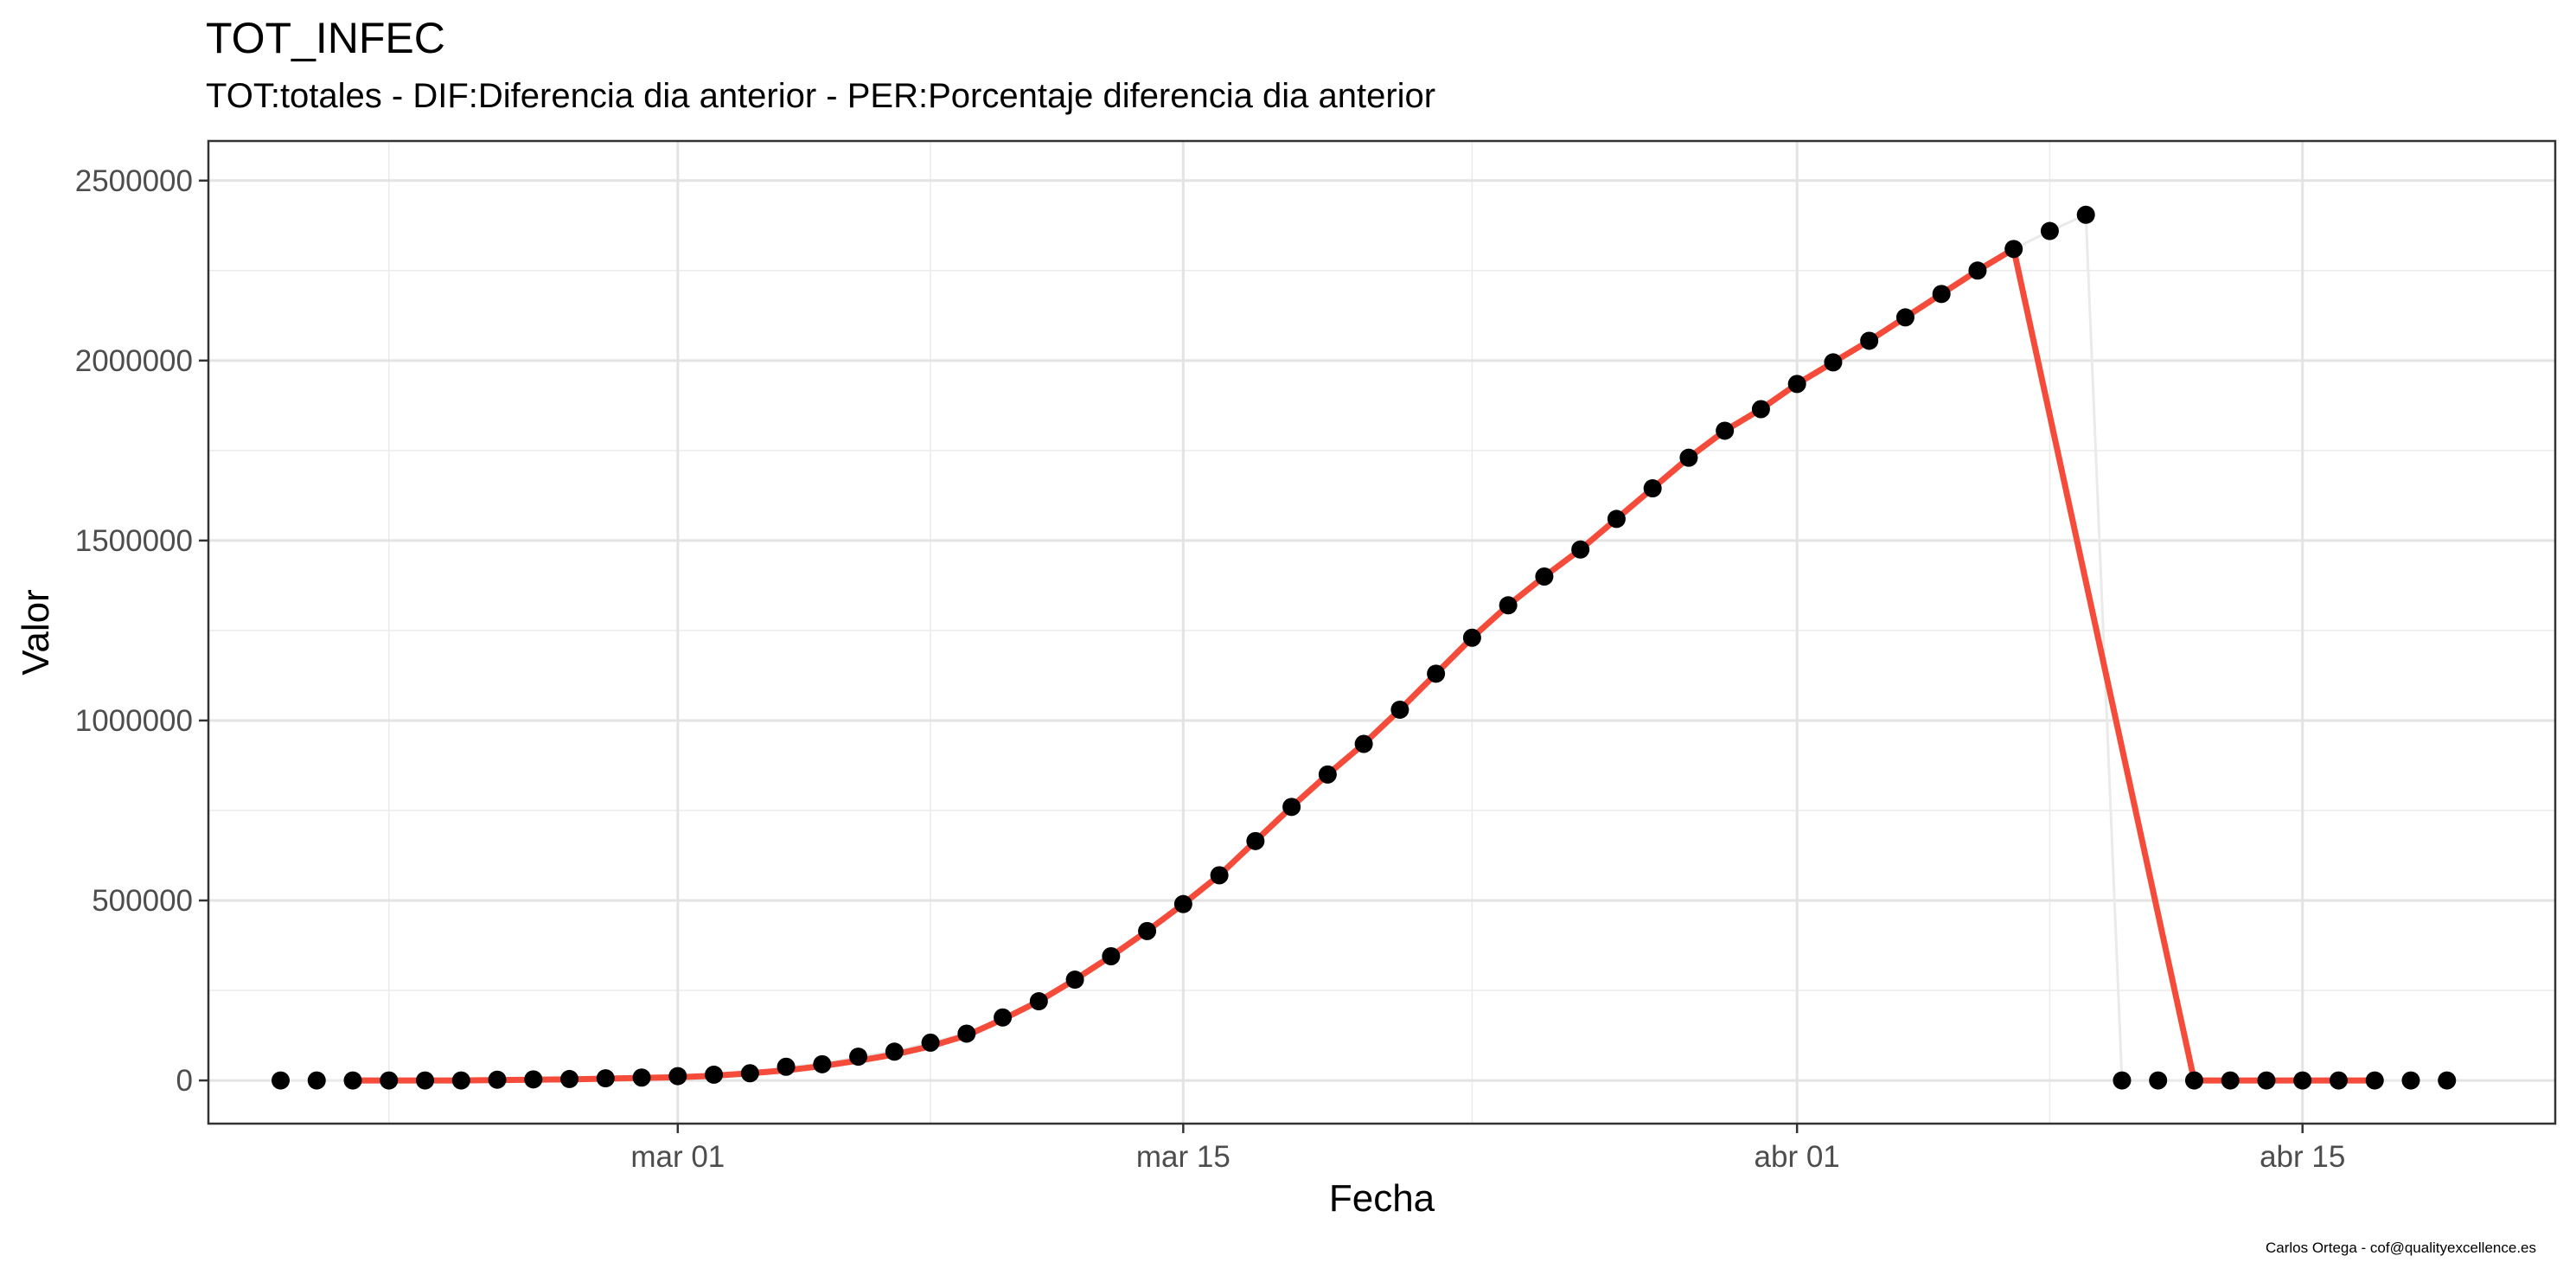 This screenshot has height=1275, width=2576. What do you see at coordinates (134, 181) in the screenshot?
I see `y-tick-label: 2500000` at bounding box center [134, 181].